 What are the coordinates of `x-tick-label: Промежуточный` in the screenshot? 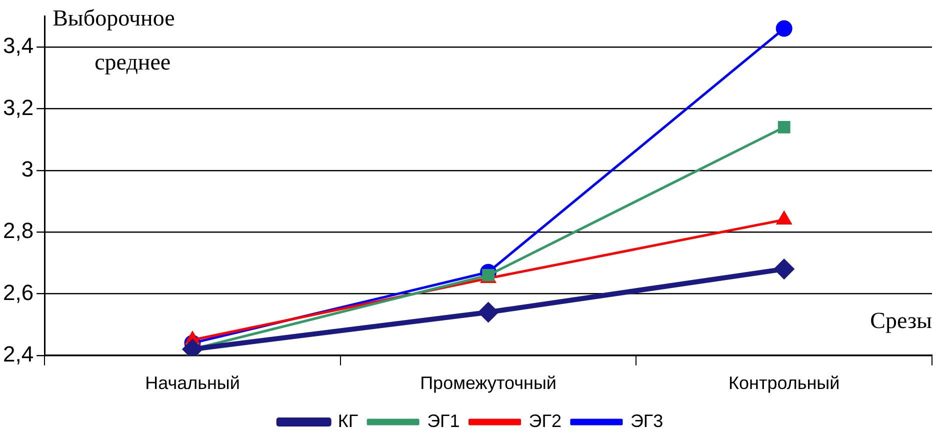 It's located at (488, 383).